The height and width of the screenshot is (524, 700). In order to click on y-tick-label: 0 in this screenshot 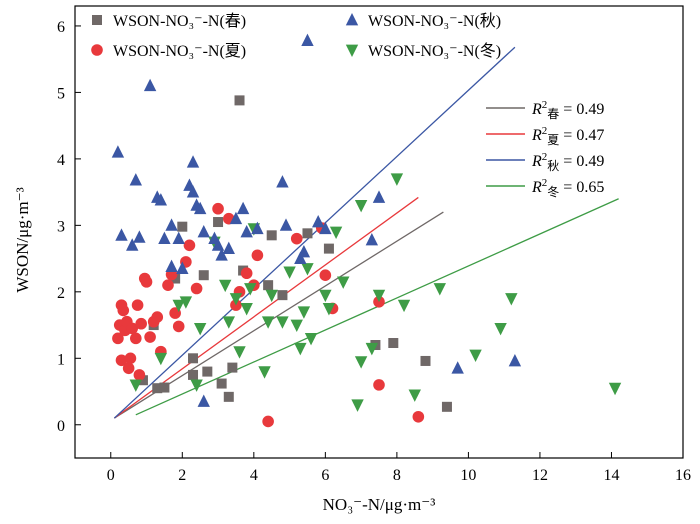, I will do `click(61, 426)`.